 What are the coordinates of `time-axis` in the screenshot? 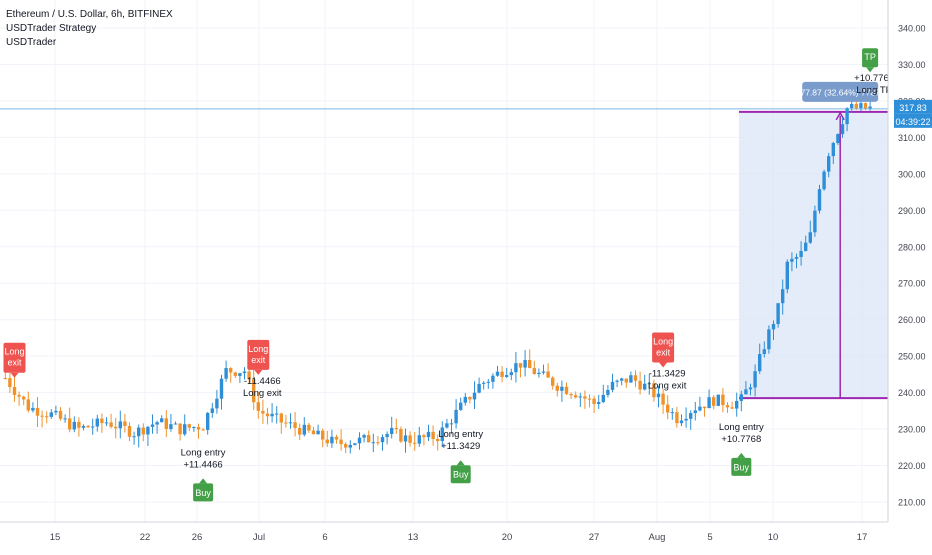 It's located at (466, 536).